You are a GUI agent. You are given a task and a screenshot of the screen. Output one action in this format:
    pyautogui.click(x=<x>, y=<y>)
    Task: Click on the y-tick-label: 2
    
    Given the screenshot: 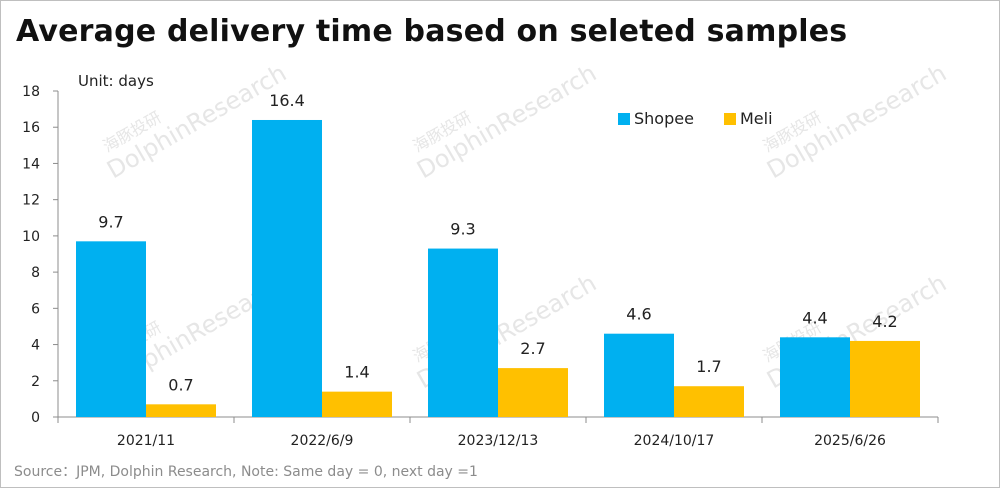 What is the action you would take?
    pyautogui.click(x=35, y=382)
    